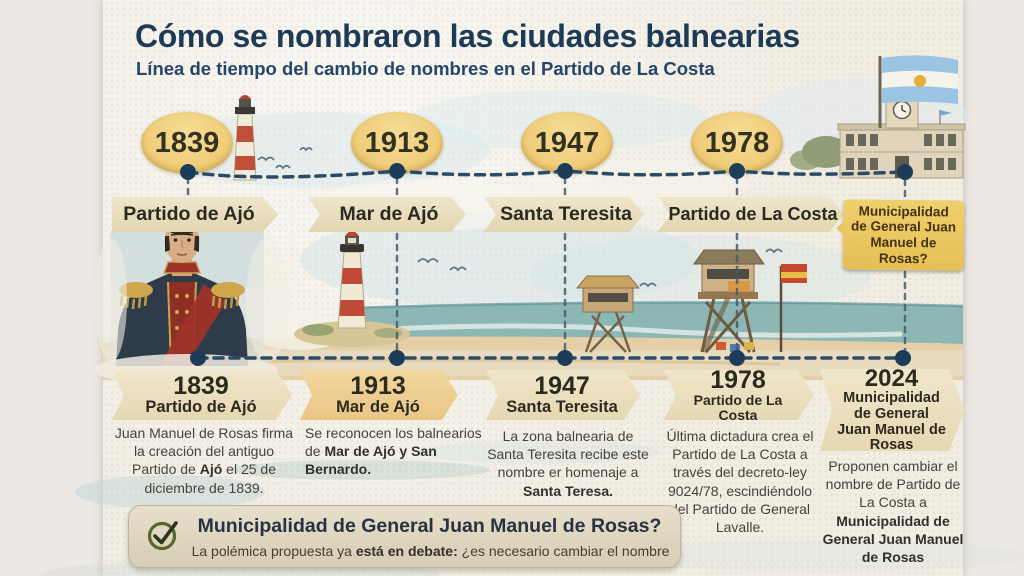 This screenshot has width=1024, height=576. I want to click on check-icon, so click(162, 536).